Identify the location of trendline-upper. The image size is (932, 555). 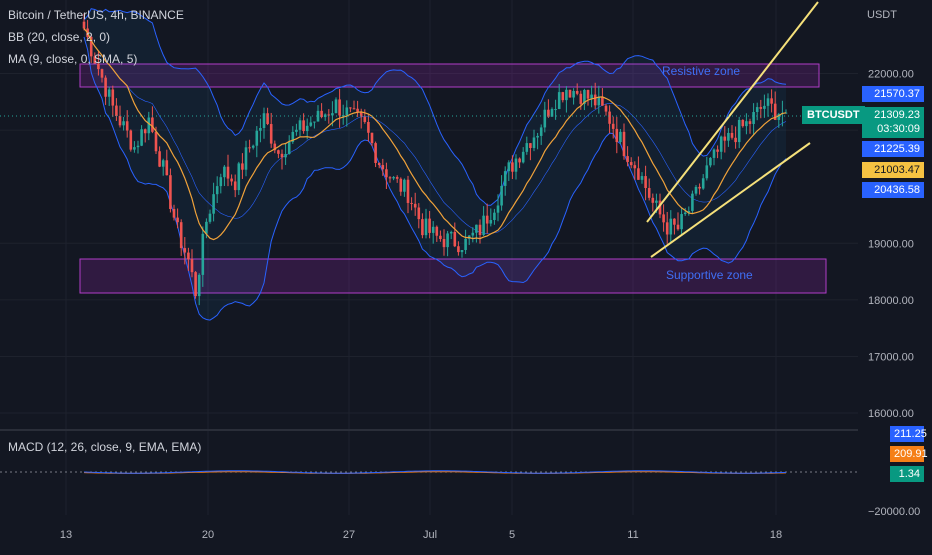
(732, 112).